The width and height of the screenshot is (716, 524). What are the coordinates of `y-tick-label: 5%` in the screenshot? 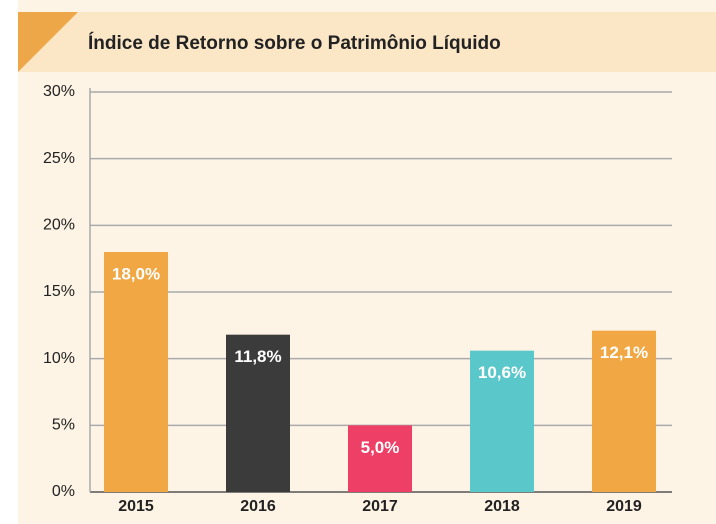 It's located at (63, 425).